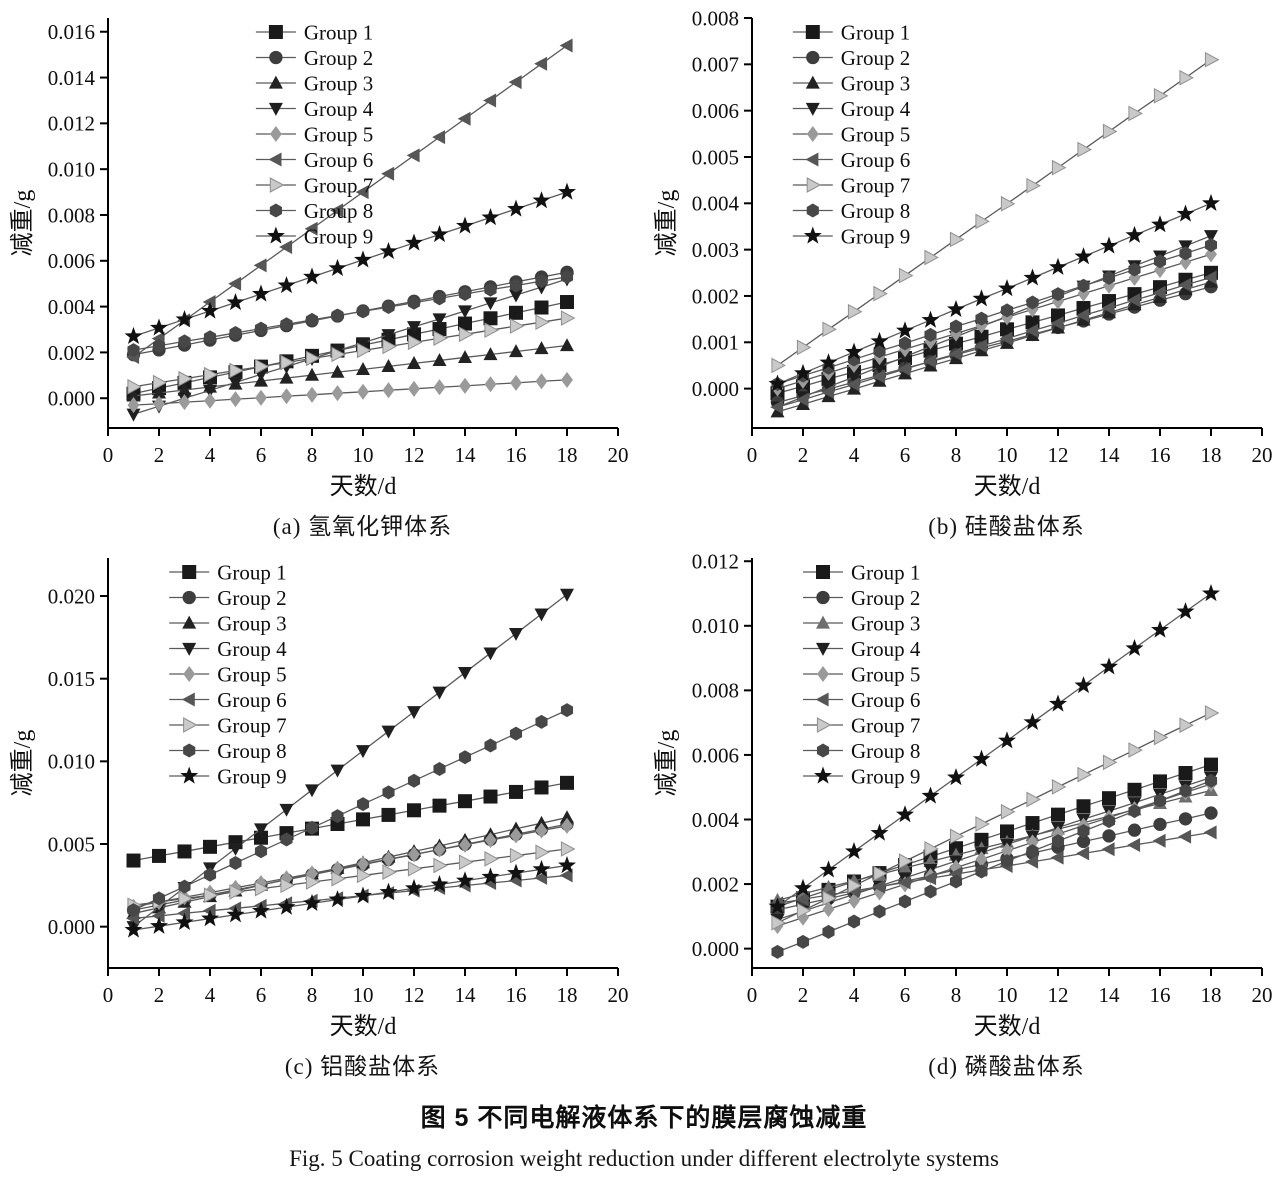 Image resolution: width=1288 pixels, height=1204 pixels. Describe the element at coordinates (715, 250) in the screenshot. I see `y-tick-label: 0.003` at that location.